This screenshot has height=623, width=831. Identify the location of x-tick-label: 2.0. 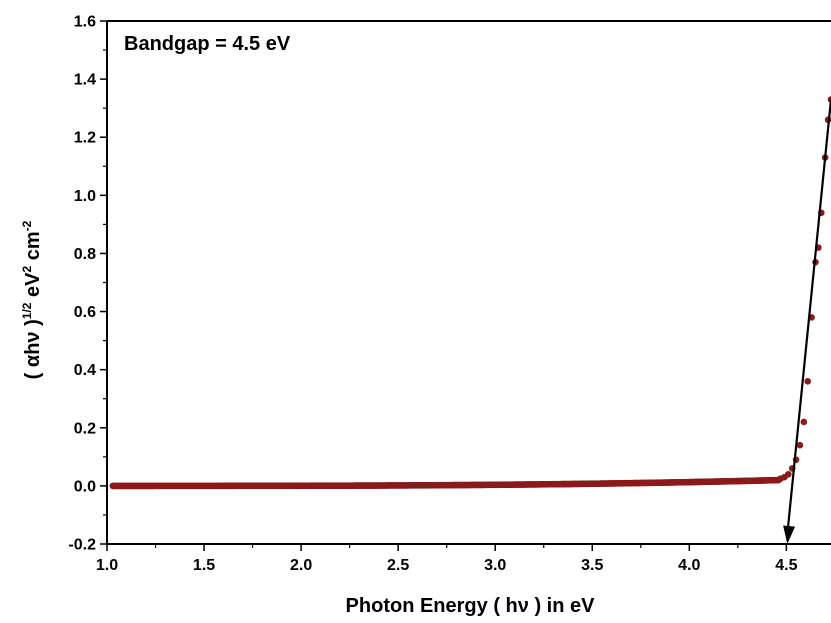
(301, 565).